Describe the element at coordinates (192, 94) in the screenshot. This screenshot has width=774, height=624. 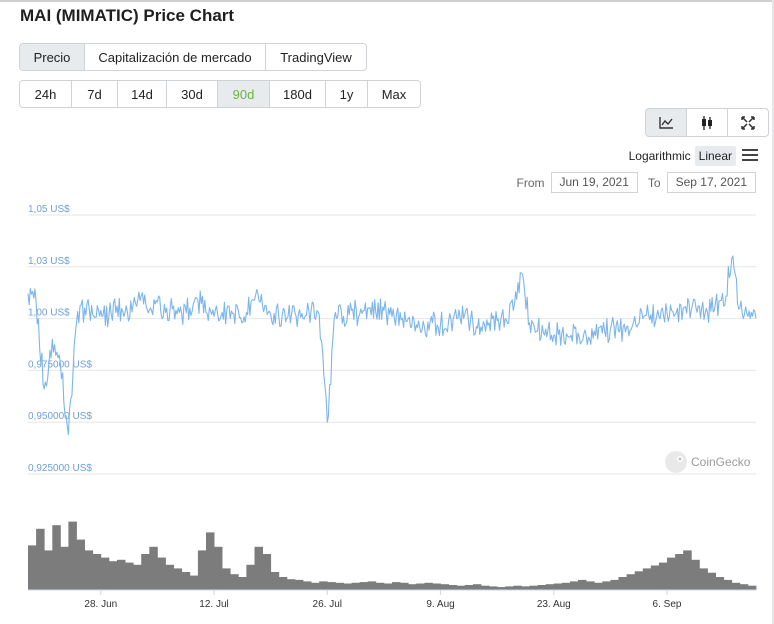
I see `range-30d: 30d` at that location.